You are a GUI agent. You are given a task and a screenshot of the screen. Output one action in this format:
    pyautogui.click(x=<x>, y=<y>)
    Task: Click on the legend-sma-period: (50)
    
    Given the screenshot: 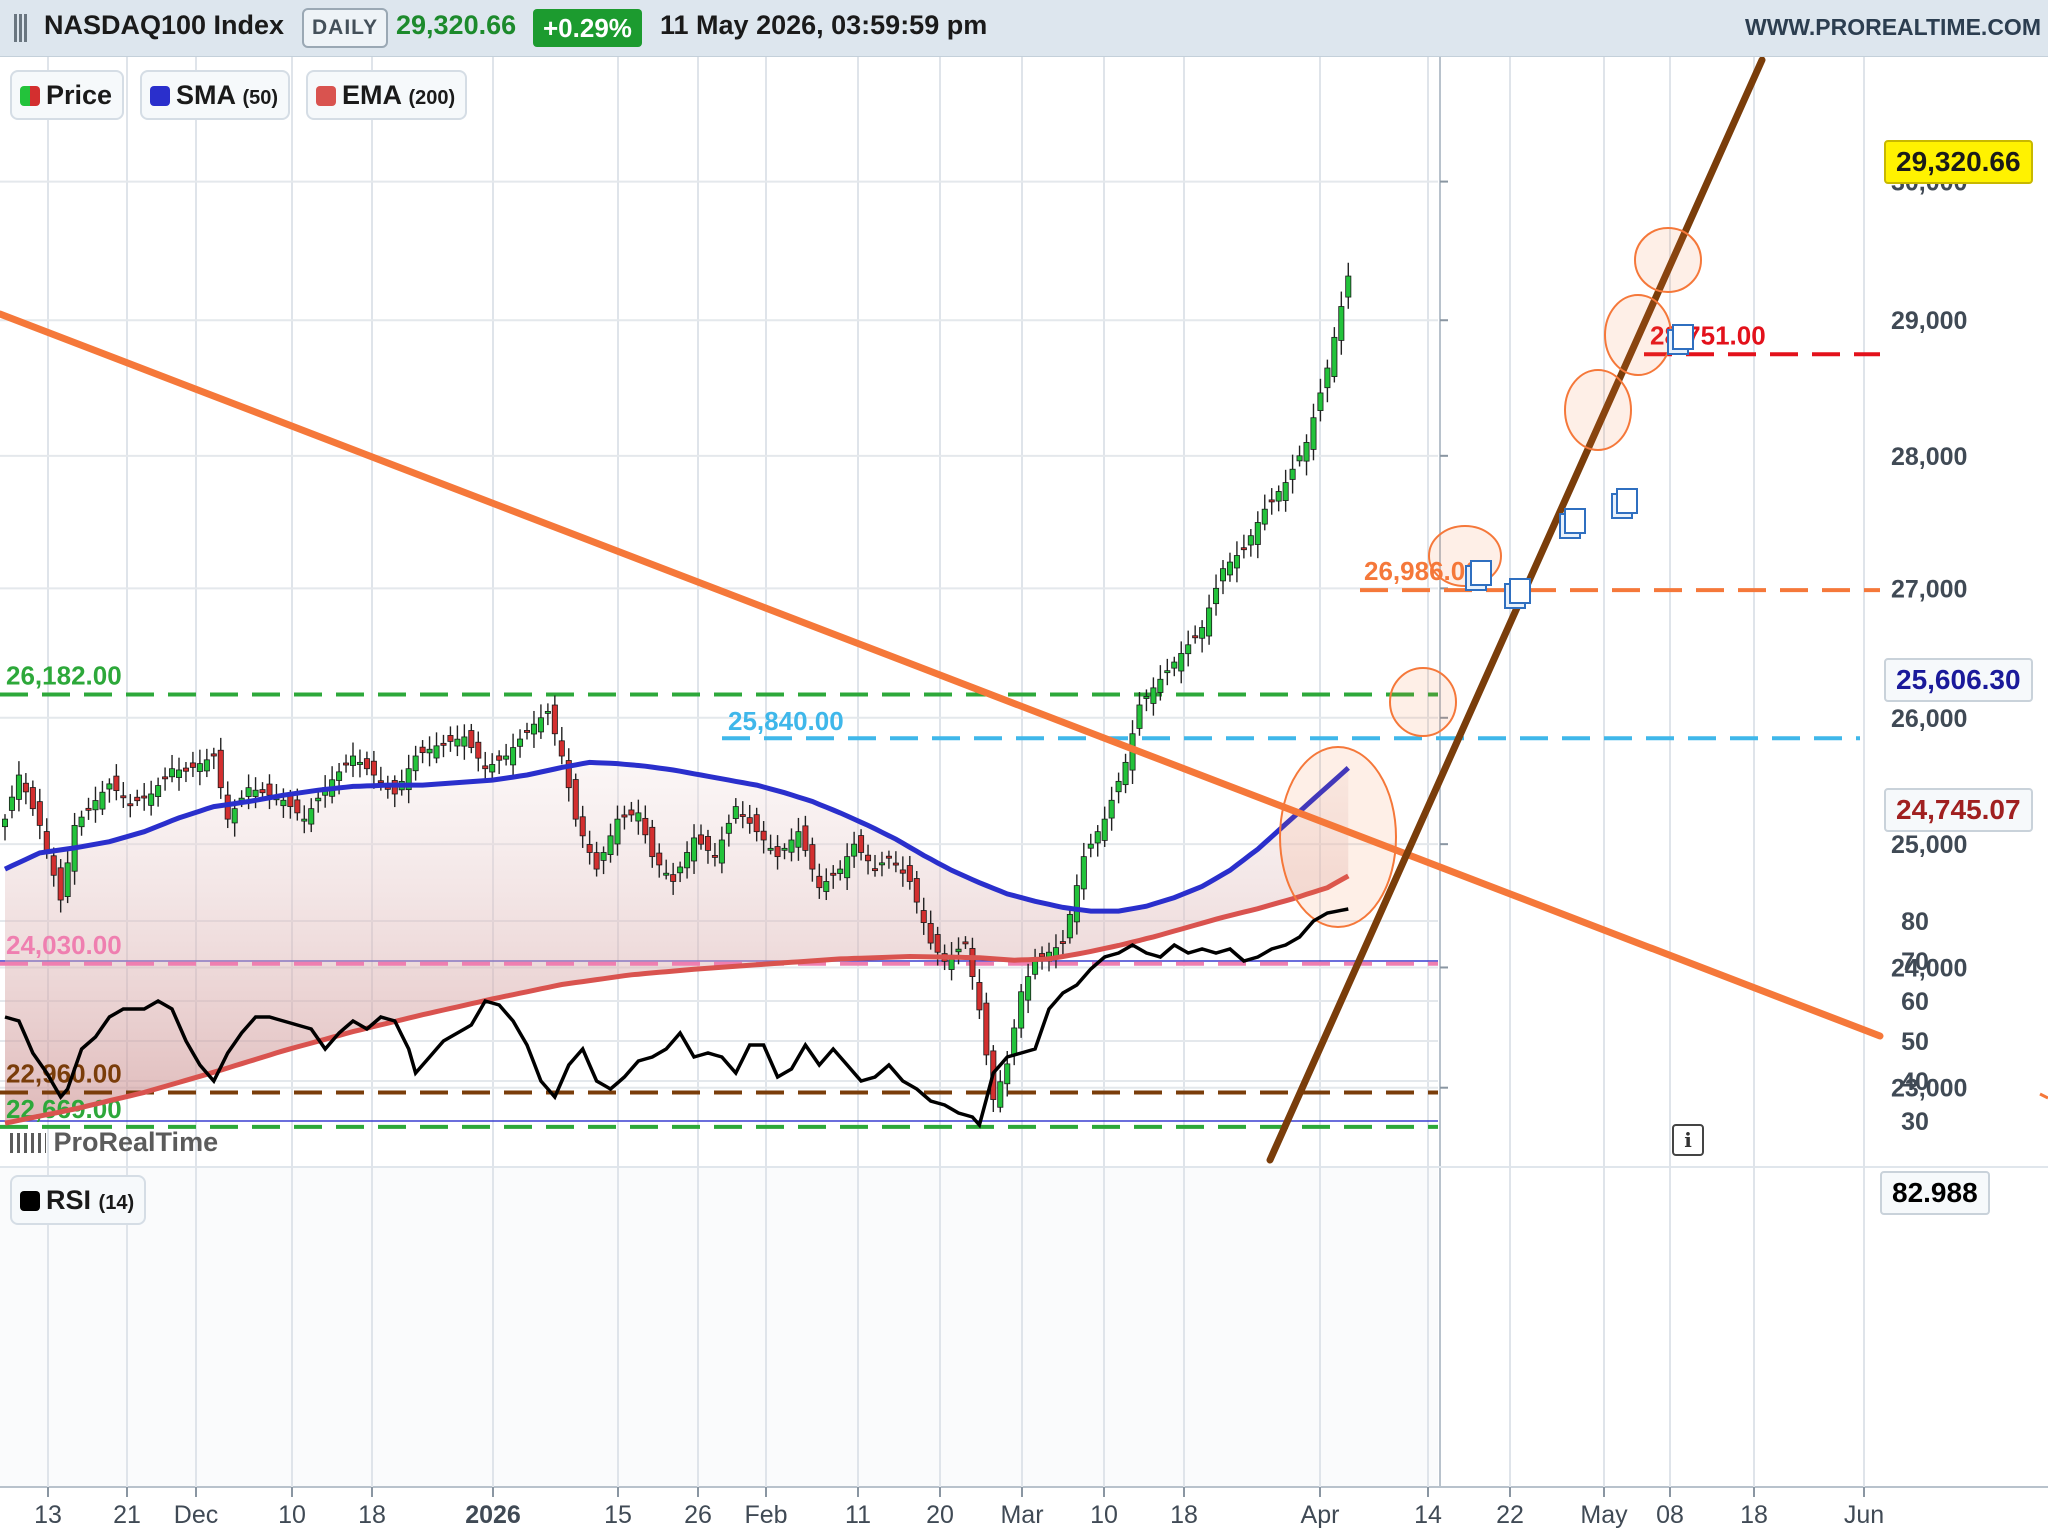 What is the action you would take?
    pyautogui.click(x=260, y=98)
    